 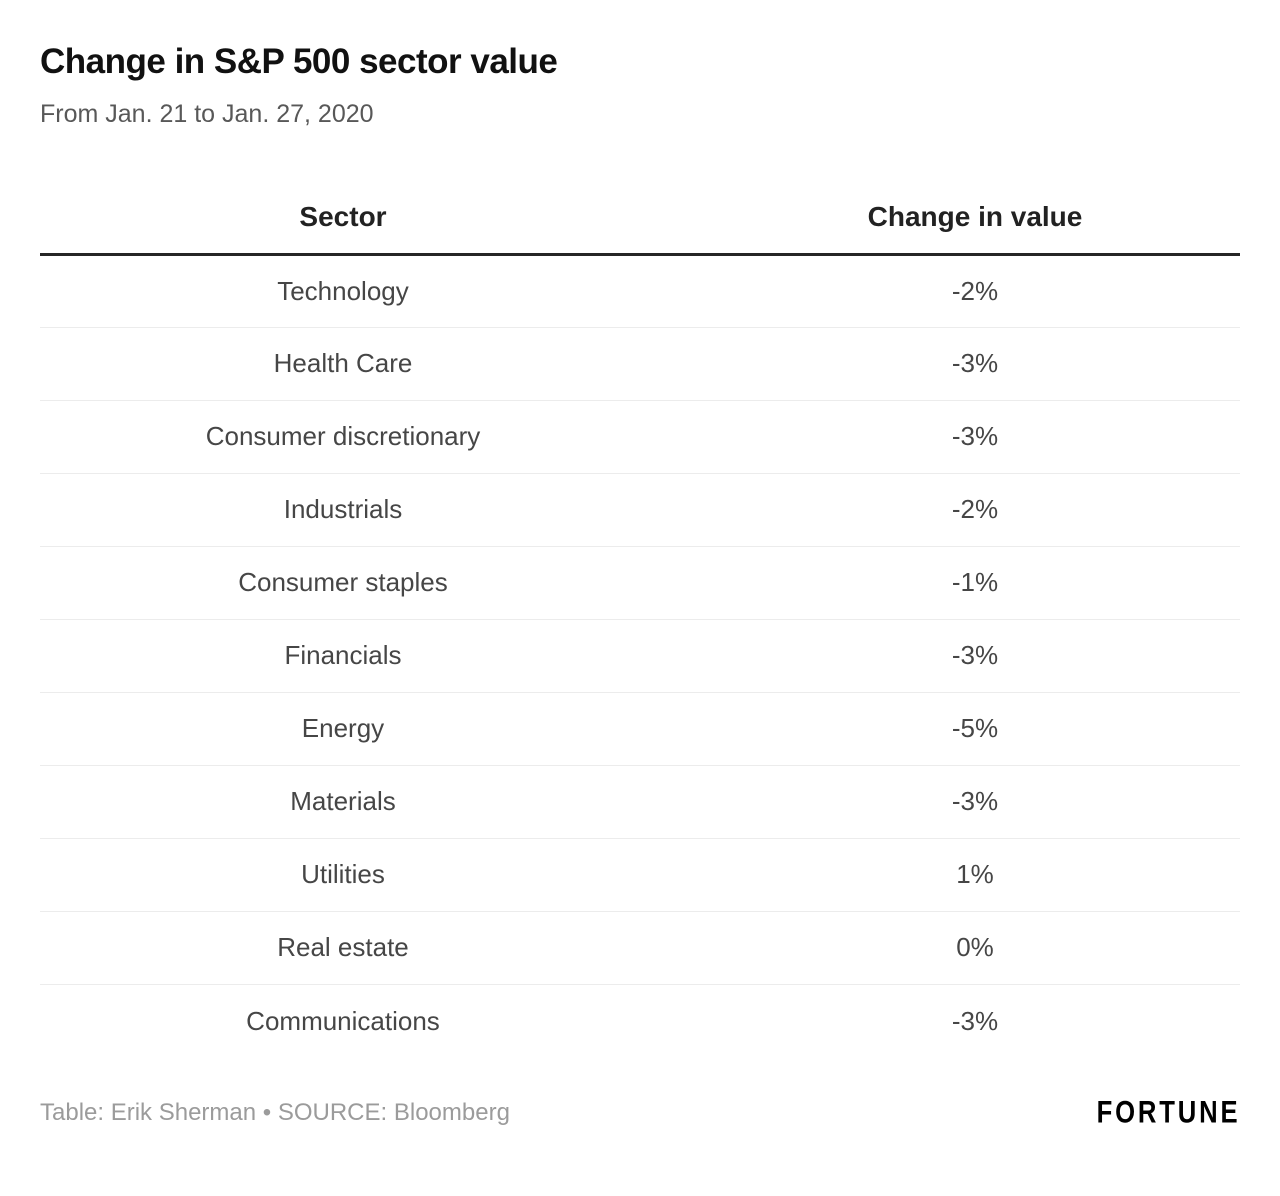 I want to click on column-header-change-in-value: Change in value, so click(x=943, y=217).